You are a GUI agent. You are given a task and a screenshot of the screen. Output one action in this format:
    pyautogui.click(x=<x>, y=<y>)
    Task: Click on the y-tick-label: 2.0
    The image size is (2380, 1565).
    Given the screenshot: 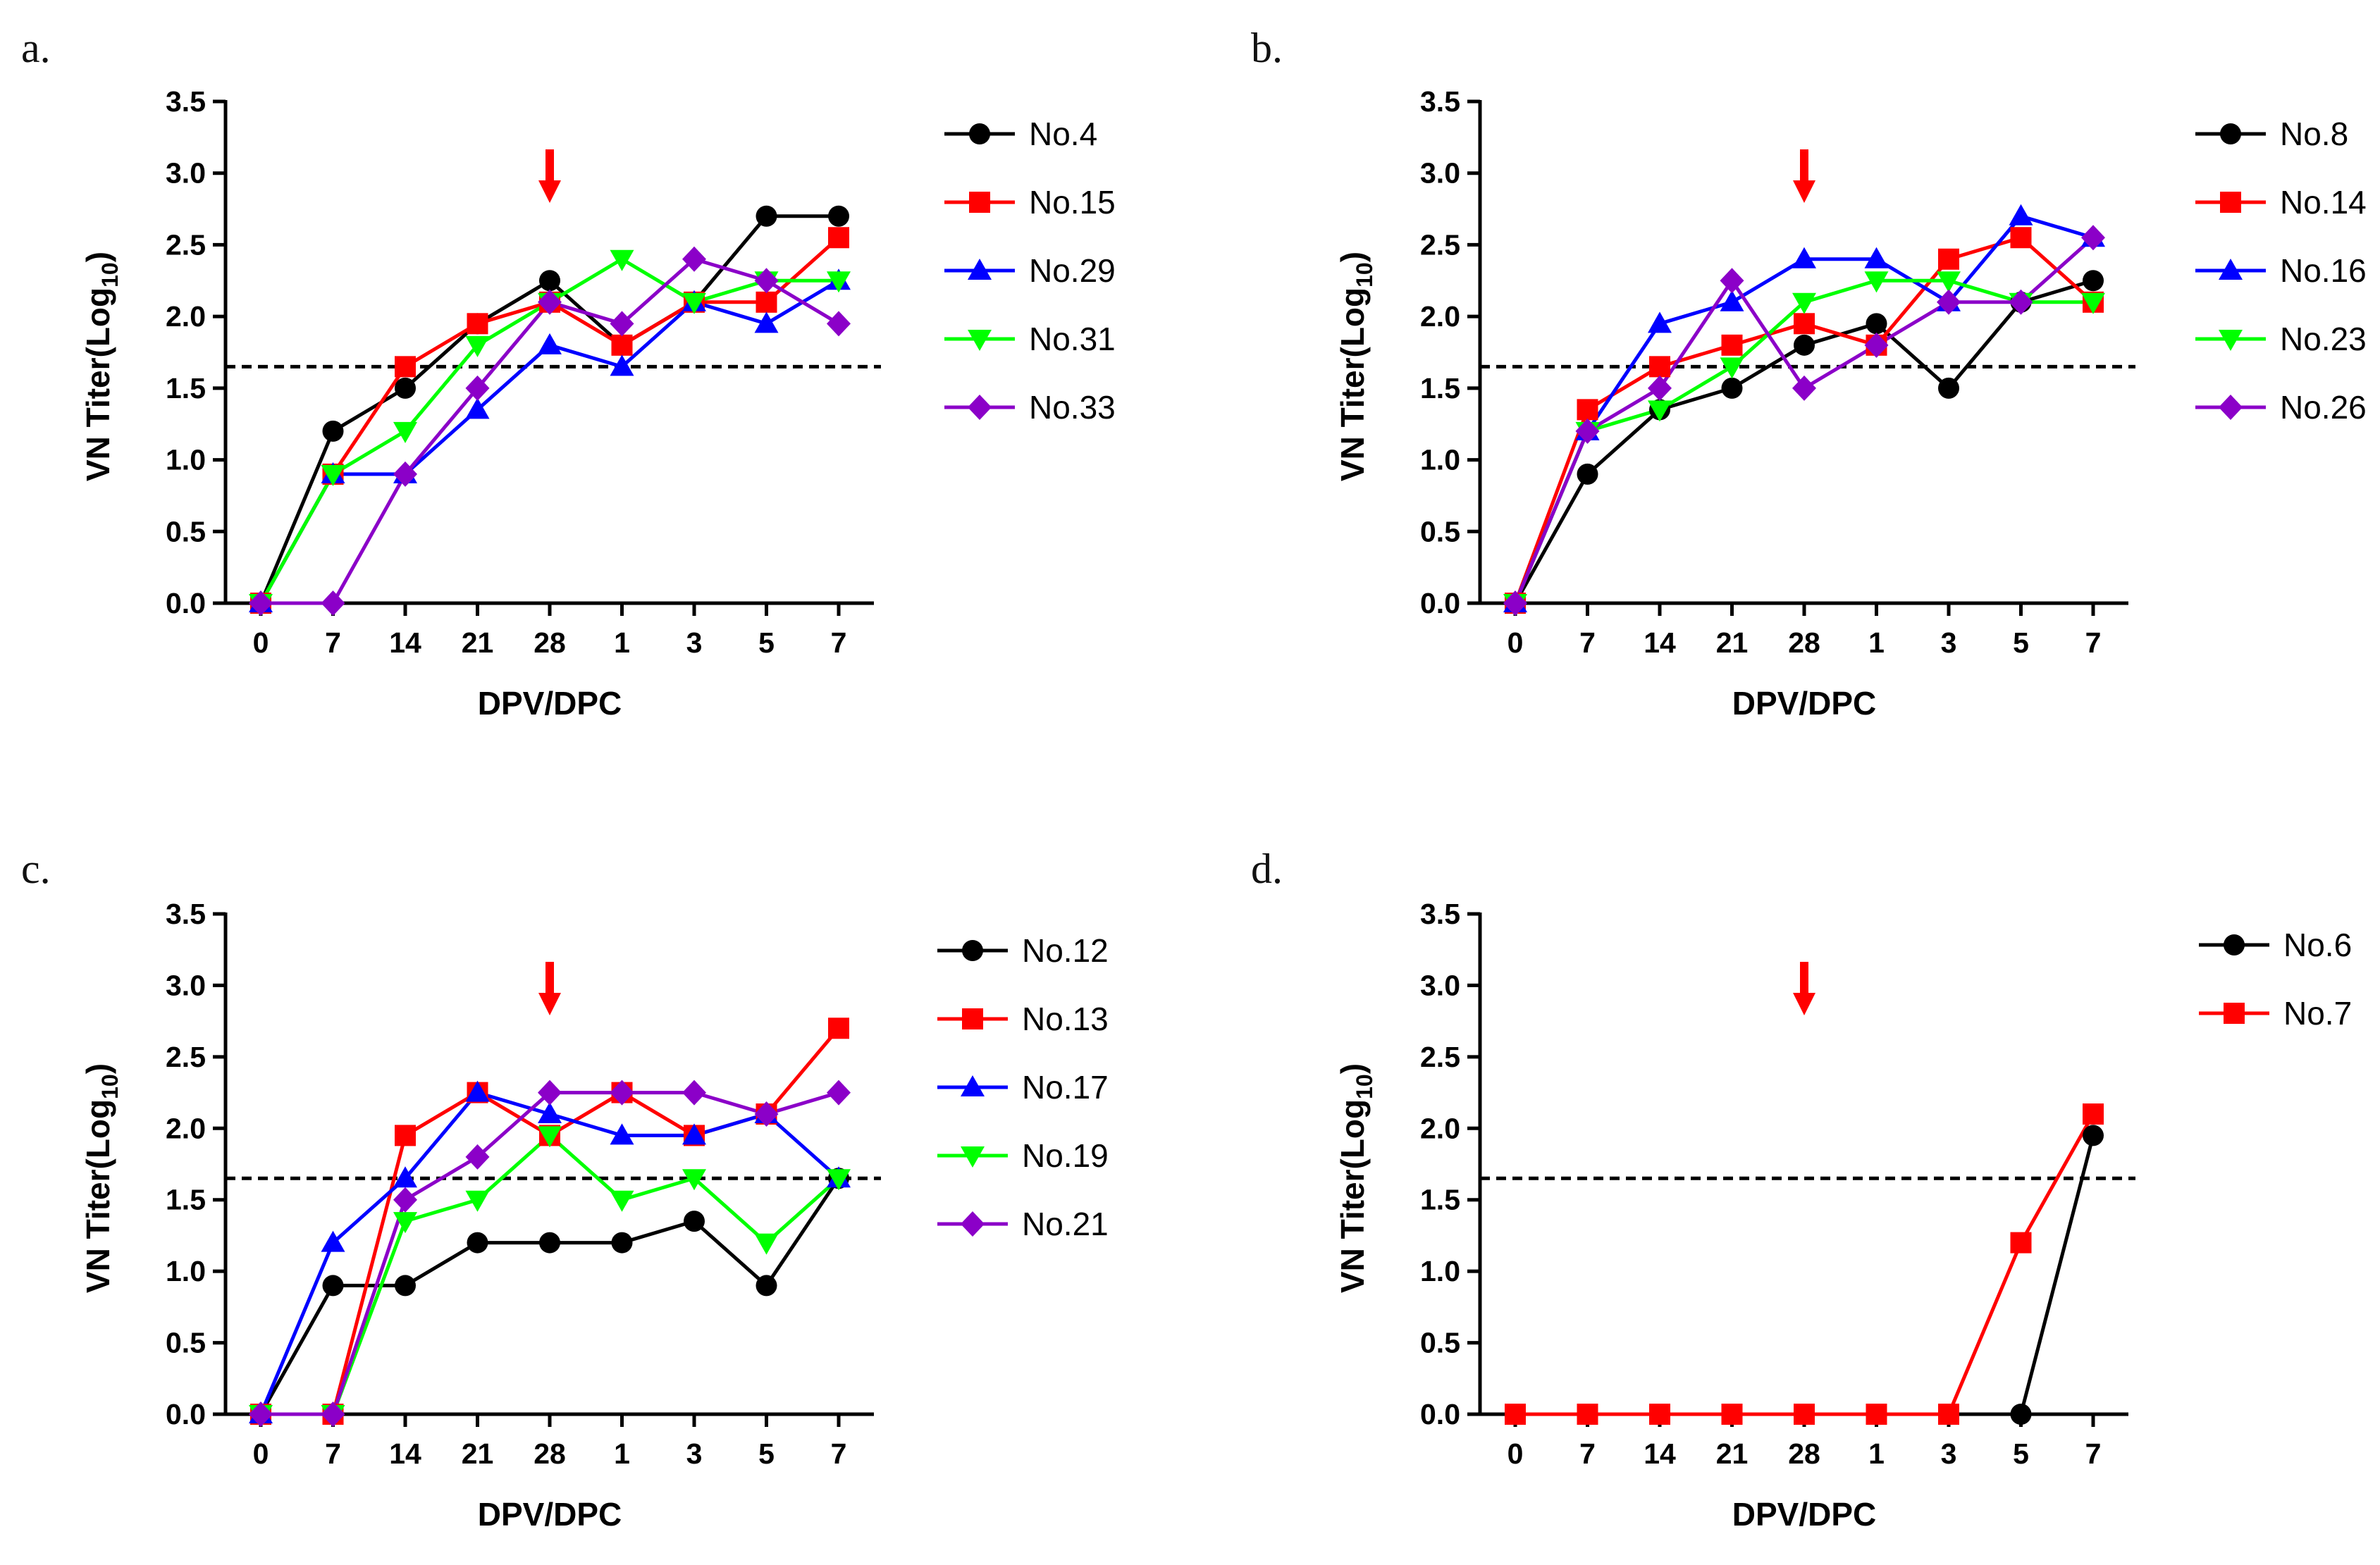 What is the action you would take?
    pyautogui.click(x=186, y=316)
    